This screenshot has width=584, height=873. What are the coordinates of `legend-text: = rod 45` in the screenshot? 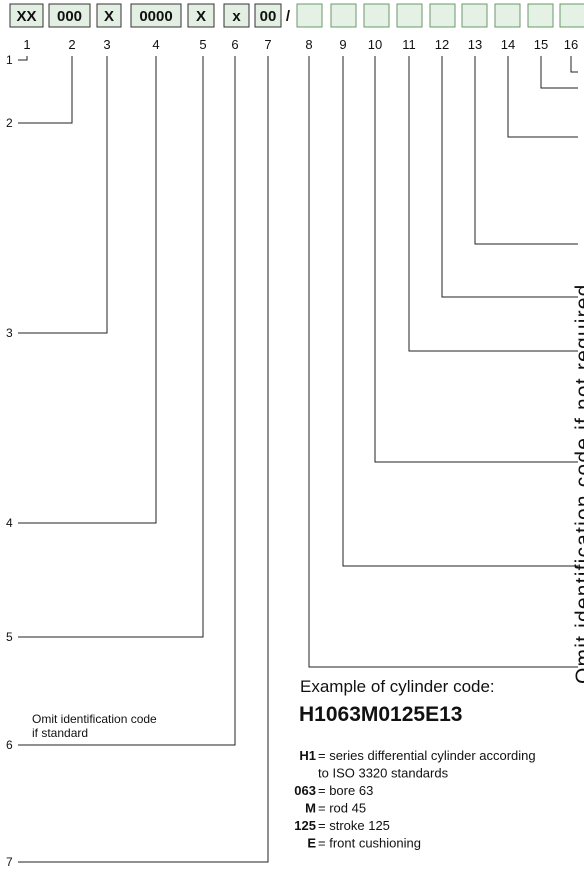 It's located at (342, 808).